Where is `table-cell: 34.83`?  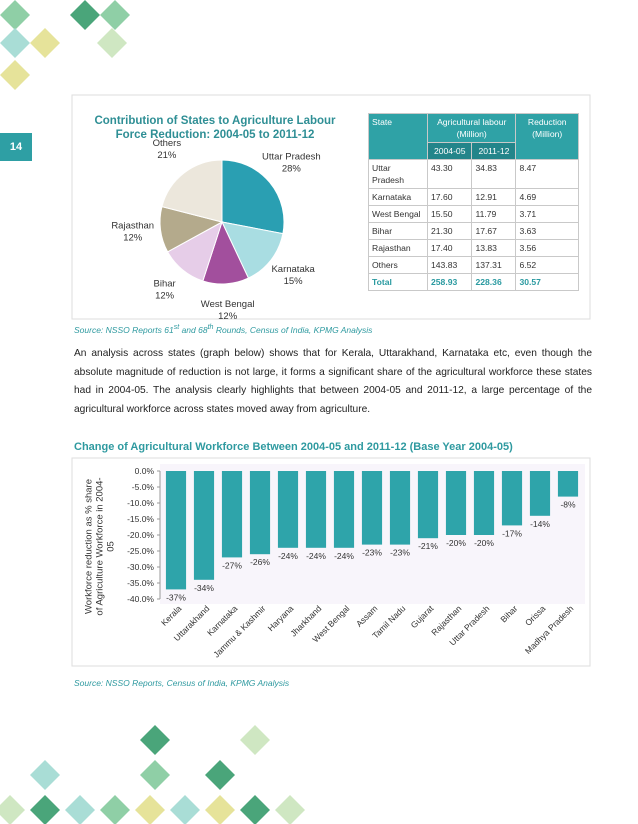 table-cell: 34.83 is located at coordinates (494, 174).